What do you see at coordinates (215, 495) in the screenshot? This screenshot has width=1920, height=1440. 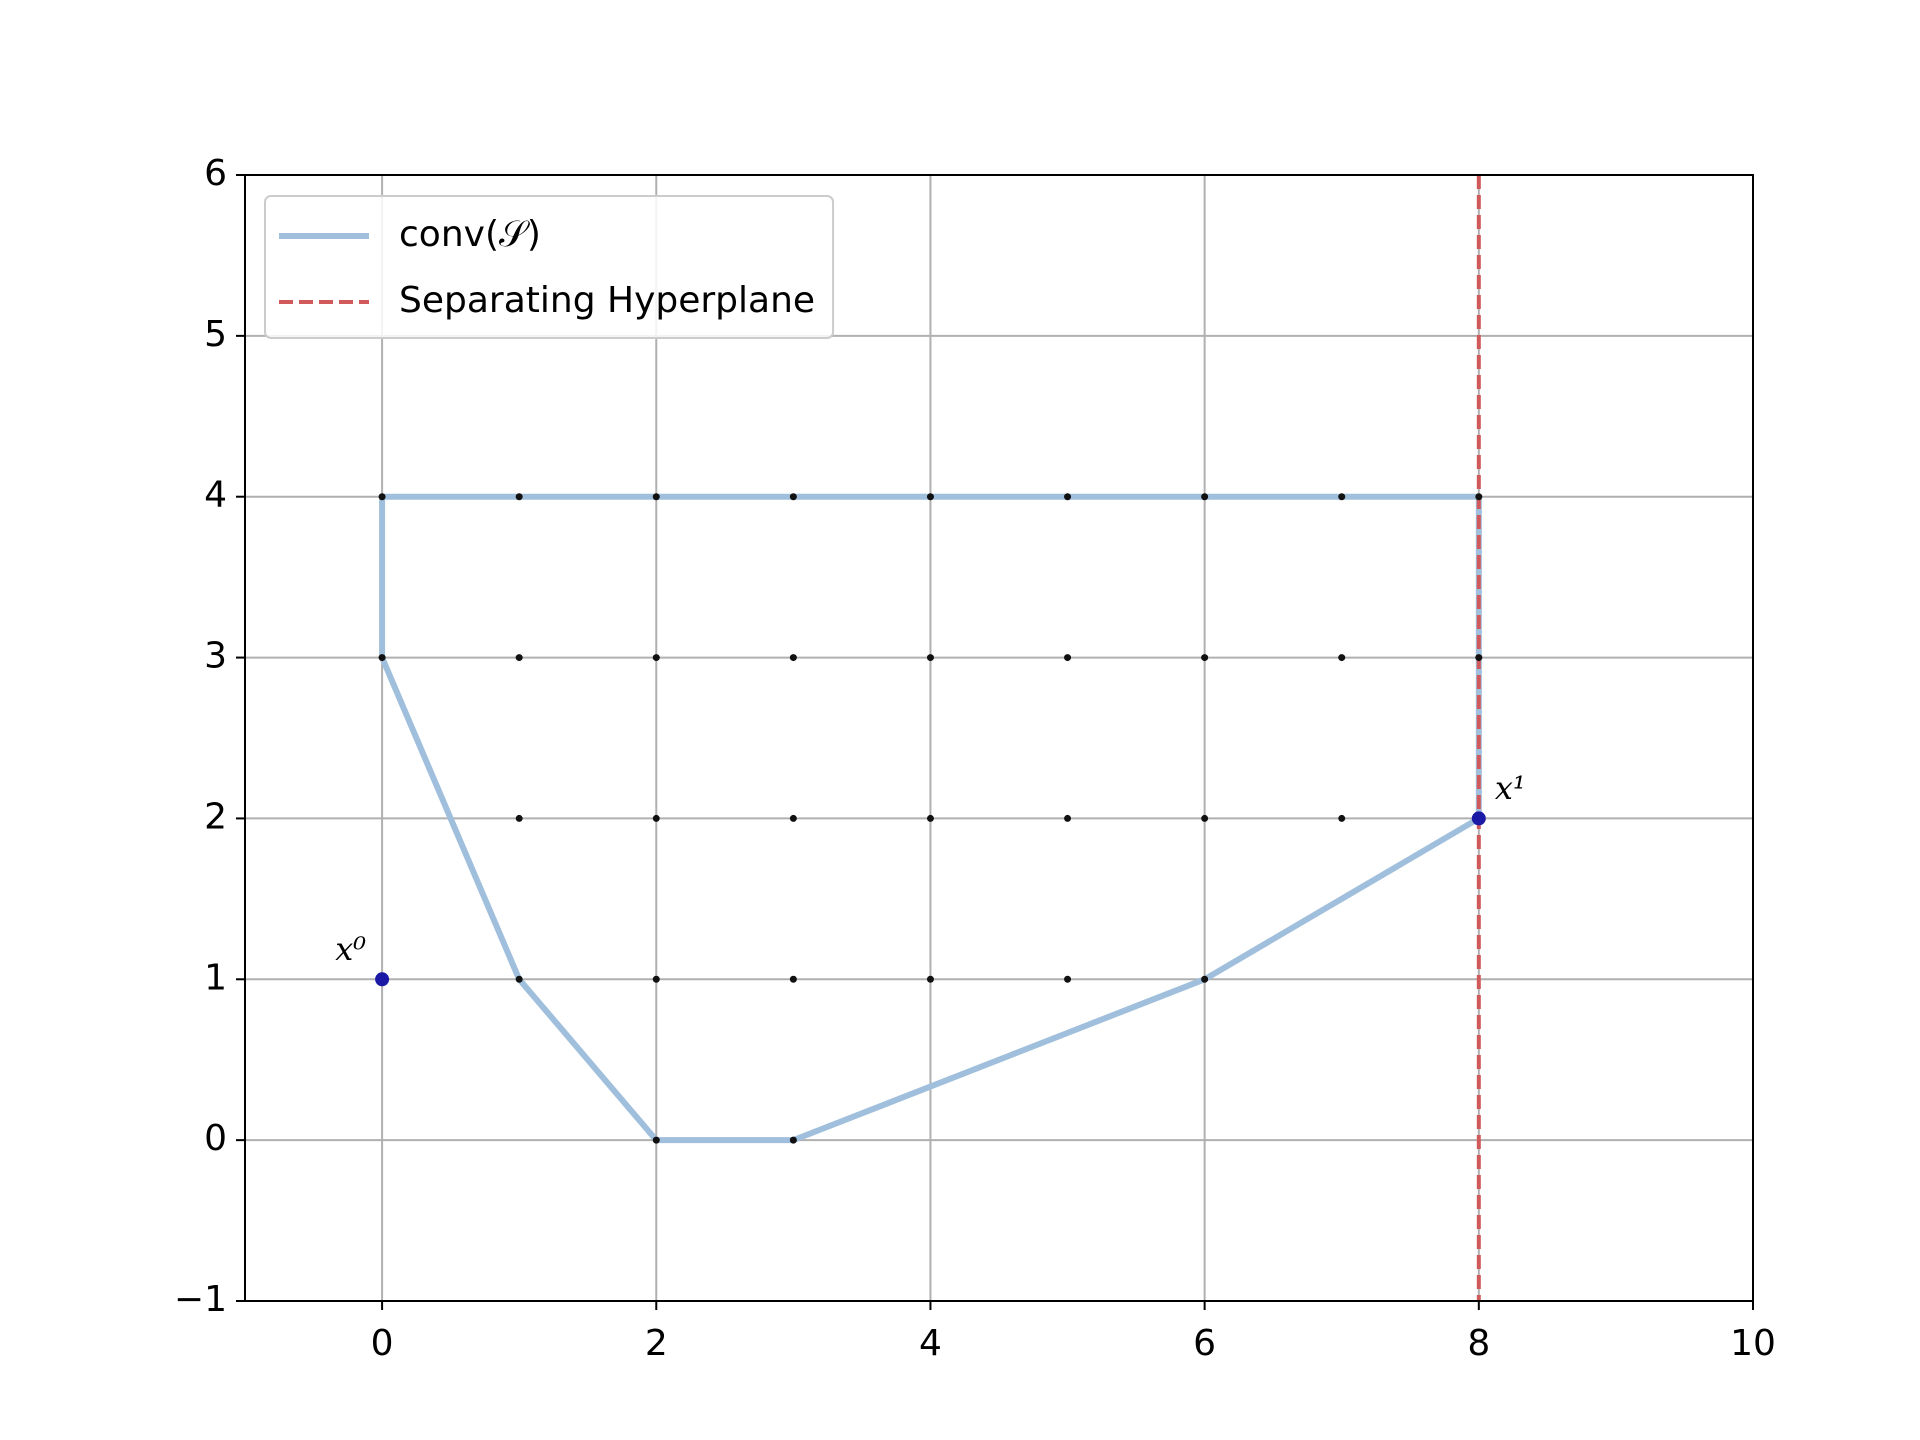 I see `y-tick-label: 4` at bounding box center [215, 495].